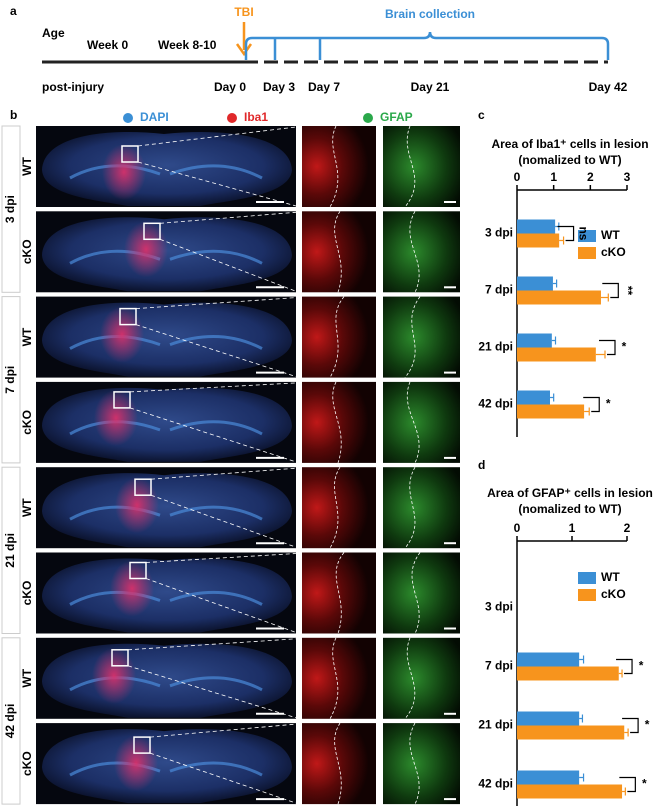 This screenshot has width=669, height=809. Describe the element at coordinates (13, 115) in the screenshot. I see `panel-label: b` at that location.